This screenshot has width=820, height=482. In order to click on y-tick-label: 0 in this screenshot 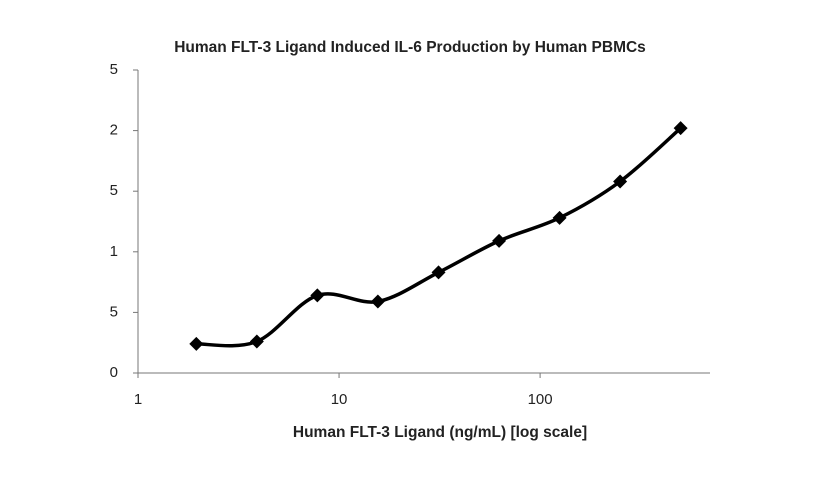, I will do `click(114, 372)`.